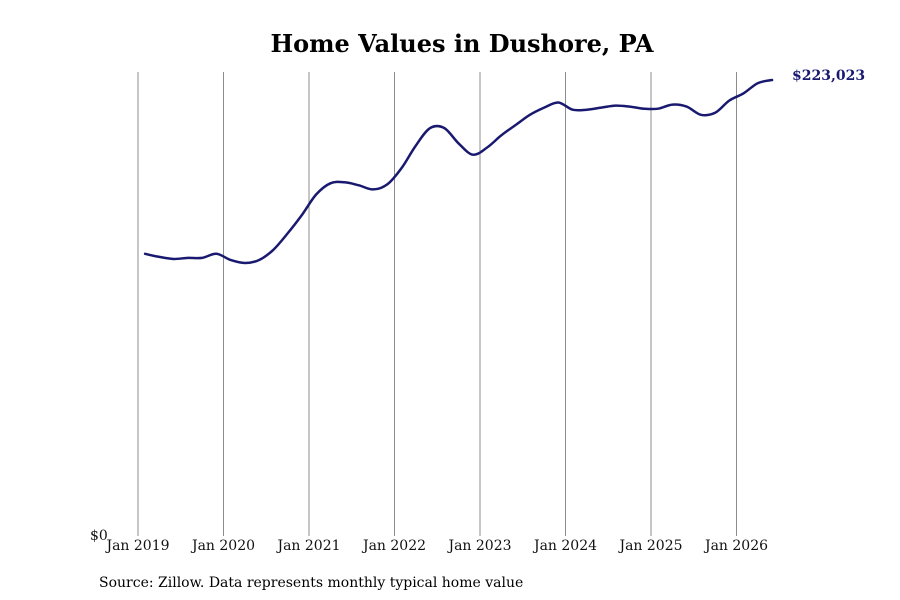 Image resolution: width=900 pixels, height=600 pixels. Describe the element at coordinates (136, 546) in the screenshot. I see `x-tick-label: Jan 2019` at that location.